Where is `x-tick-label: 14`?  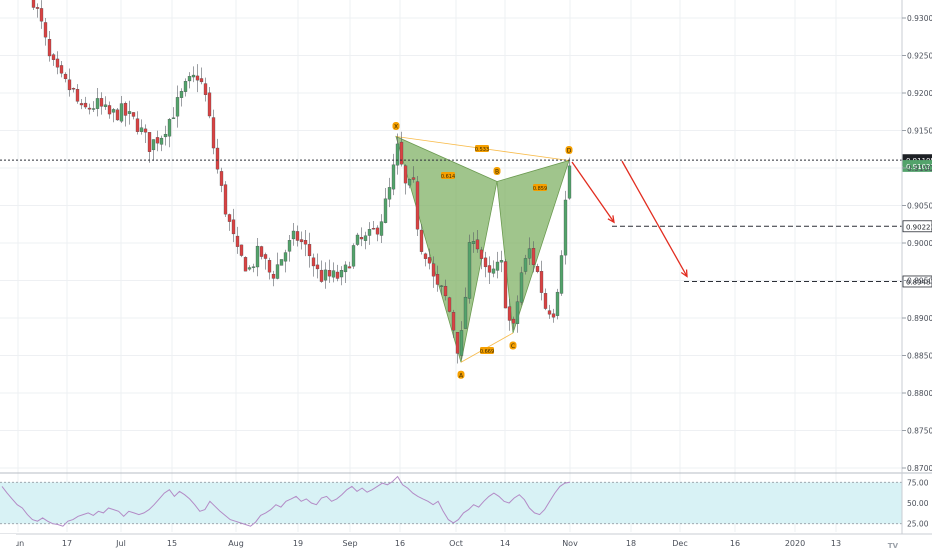
x-tick-label: 14 is located at coordinates (505, 543).